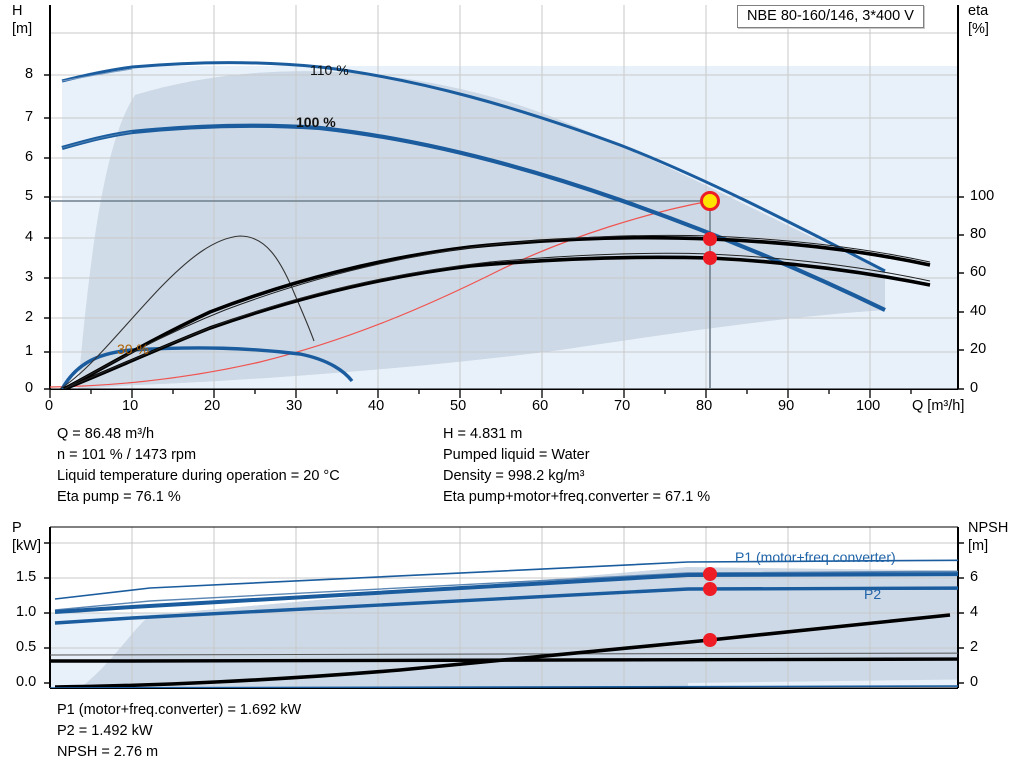  Describe the element at coordinates (133, 349) in the screenshot. I see `curve-label-30: 30 %` at that location.